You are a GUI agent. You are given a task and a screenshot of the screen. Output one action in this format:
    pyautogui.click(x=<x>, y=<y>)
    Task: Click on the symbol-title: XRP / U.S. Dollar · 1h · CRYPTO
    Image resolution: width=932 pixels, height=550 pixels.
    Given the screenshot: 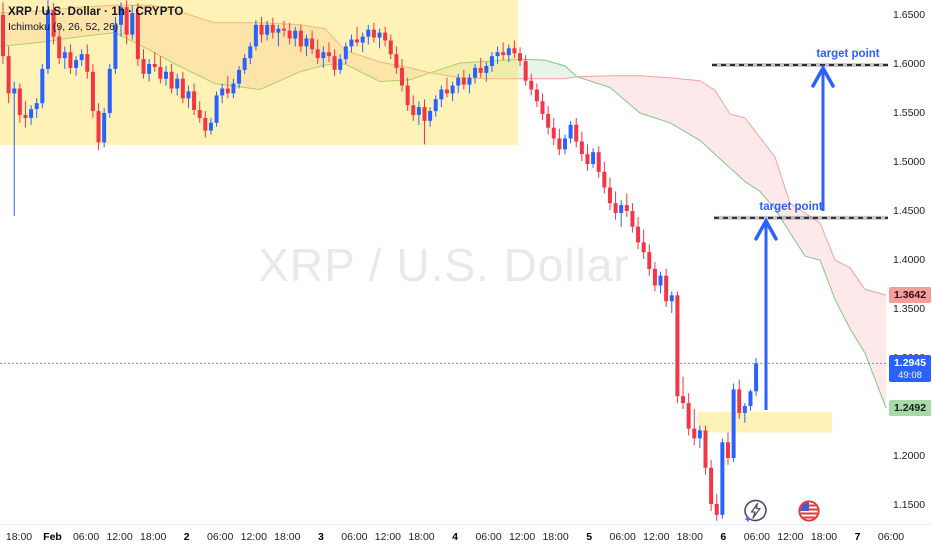 What is the action you would take?
    pyautogui.click(x=96, y=12)
    